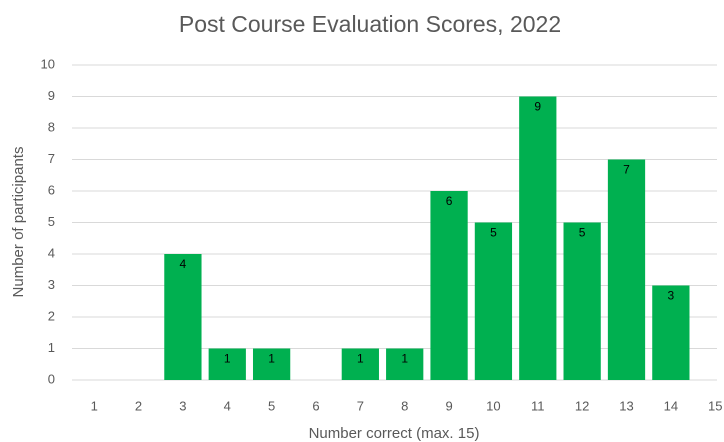 The width and height of the screenshot is (724, 442). What do you see at coordinates (626, 170) in the screenshot?
I see `data-label: 7` at bounding box center [626, 170].